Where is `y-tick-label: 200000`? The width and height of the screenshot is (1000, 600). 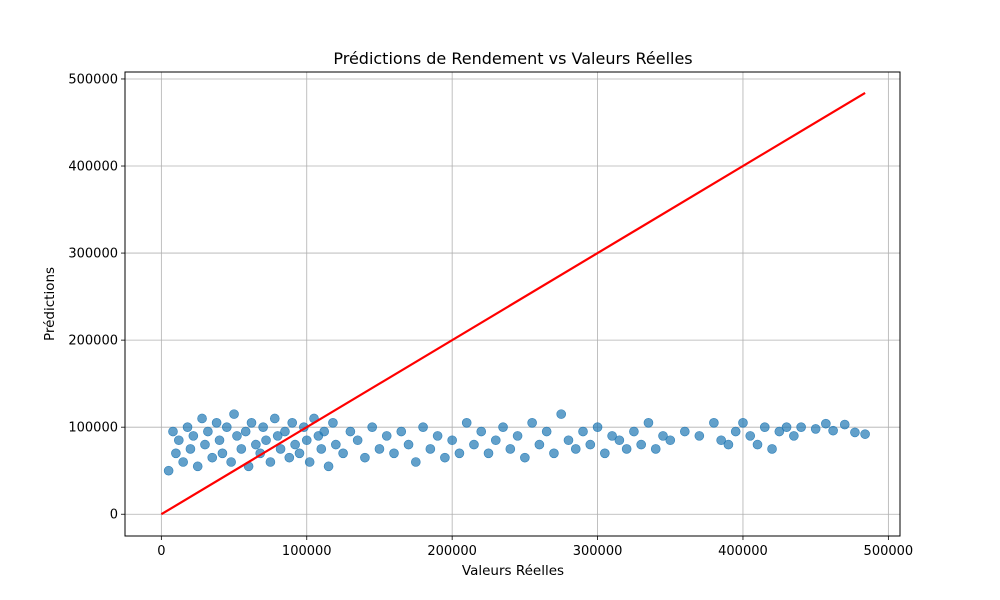 y-tick-label: 200000 is located at coordinates (93, 341).